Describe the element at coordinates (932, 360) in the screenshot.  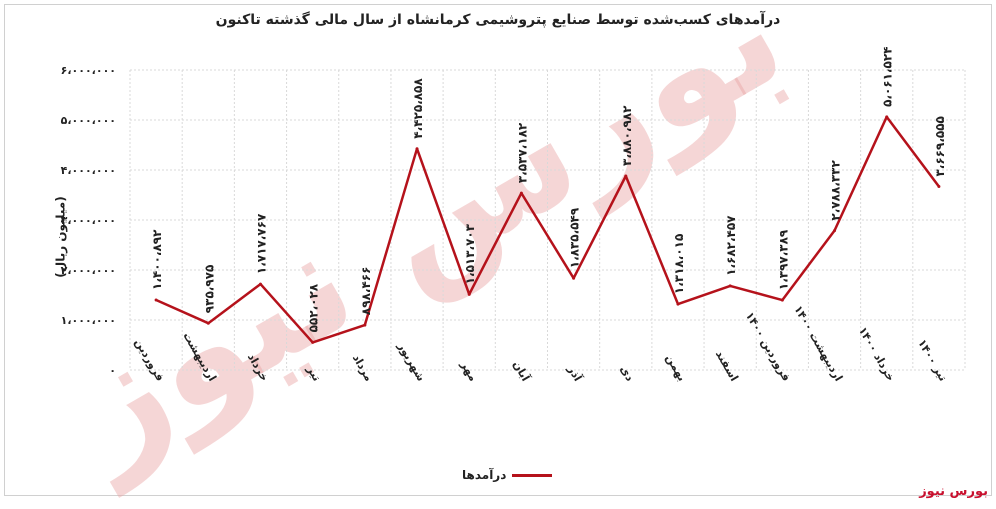
I see `x-tick-label: تیر ۱۴۰۰` at that location.